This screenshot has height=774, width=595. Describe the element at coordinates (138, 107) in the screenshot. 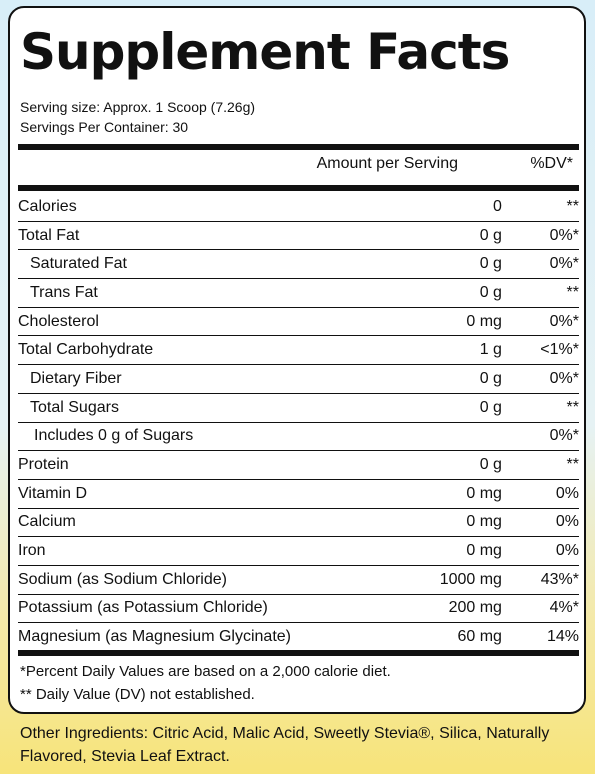

I see `serving-size: Serving size: Approx. 1 Scoop (7.26g)` at that location.